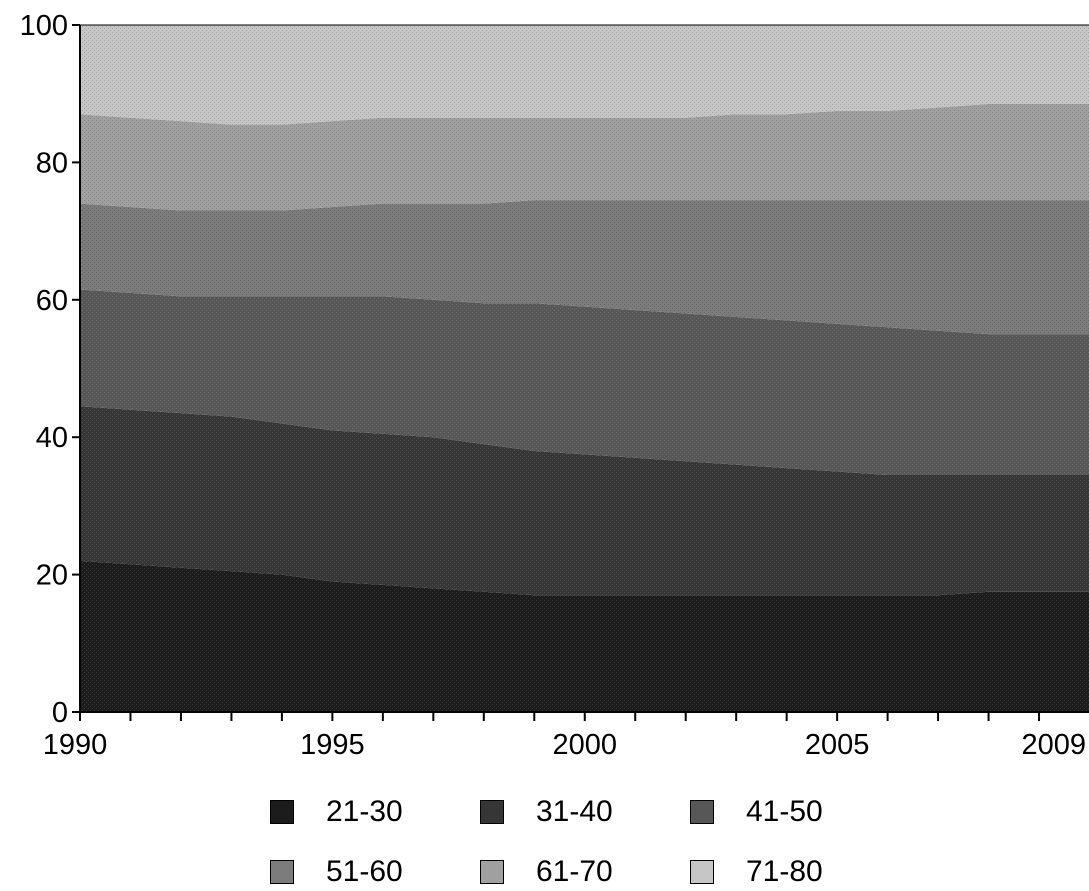 The height and width of the screenshot is (891, 1089). What do you see at coordinates (784, 871) in the screenshot?
I see `legend-label: 71-80` at bounding box center [784, 871].